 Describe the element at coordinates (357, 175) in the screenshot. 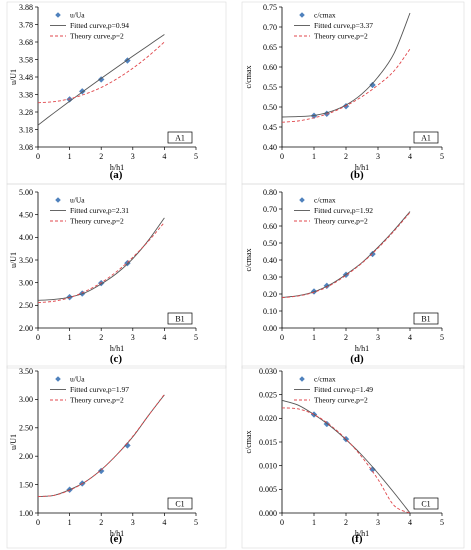

I see `panel-caption: (b)` at that location.